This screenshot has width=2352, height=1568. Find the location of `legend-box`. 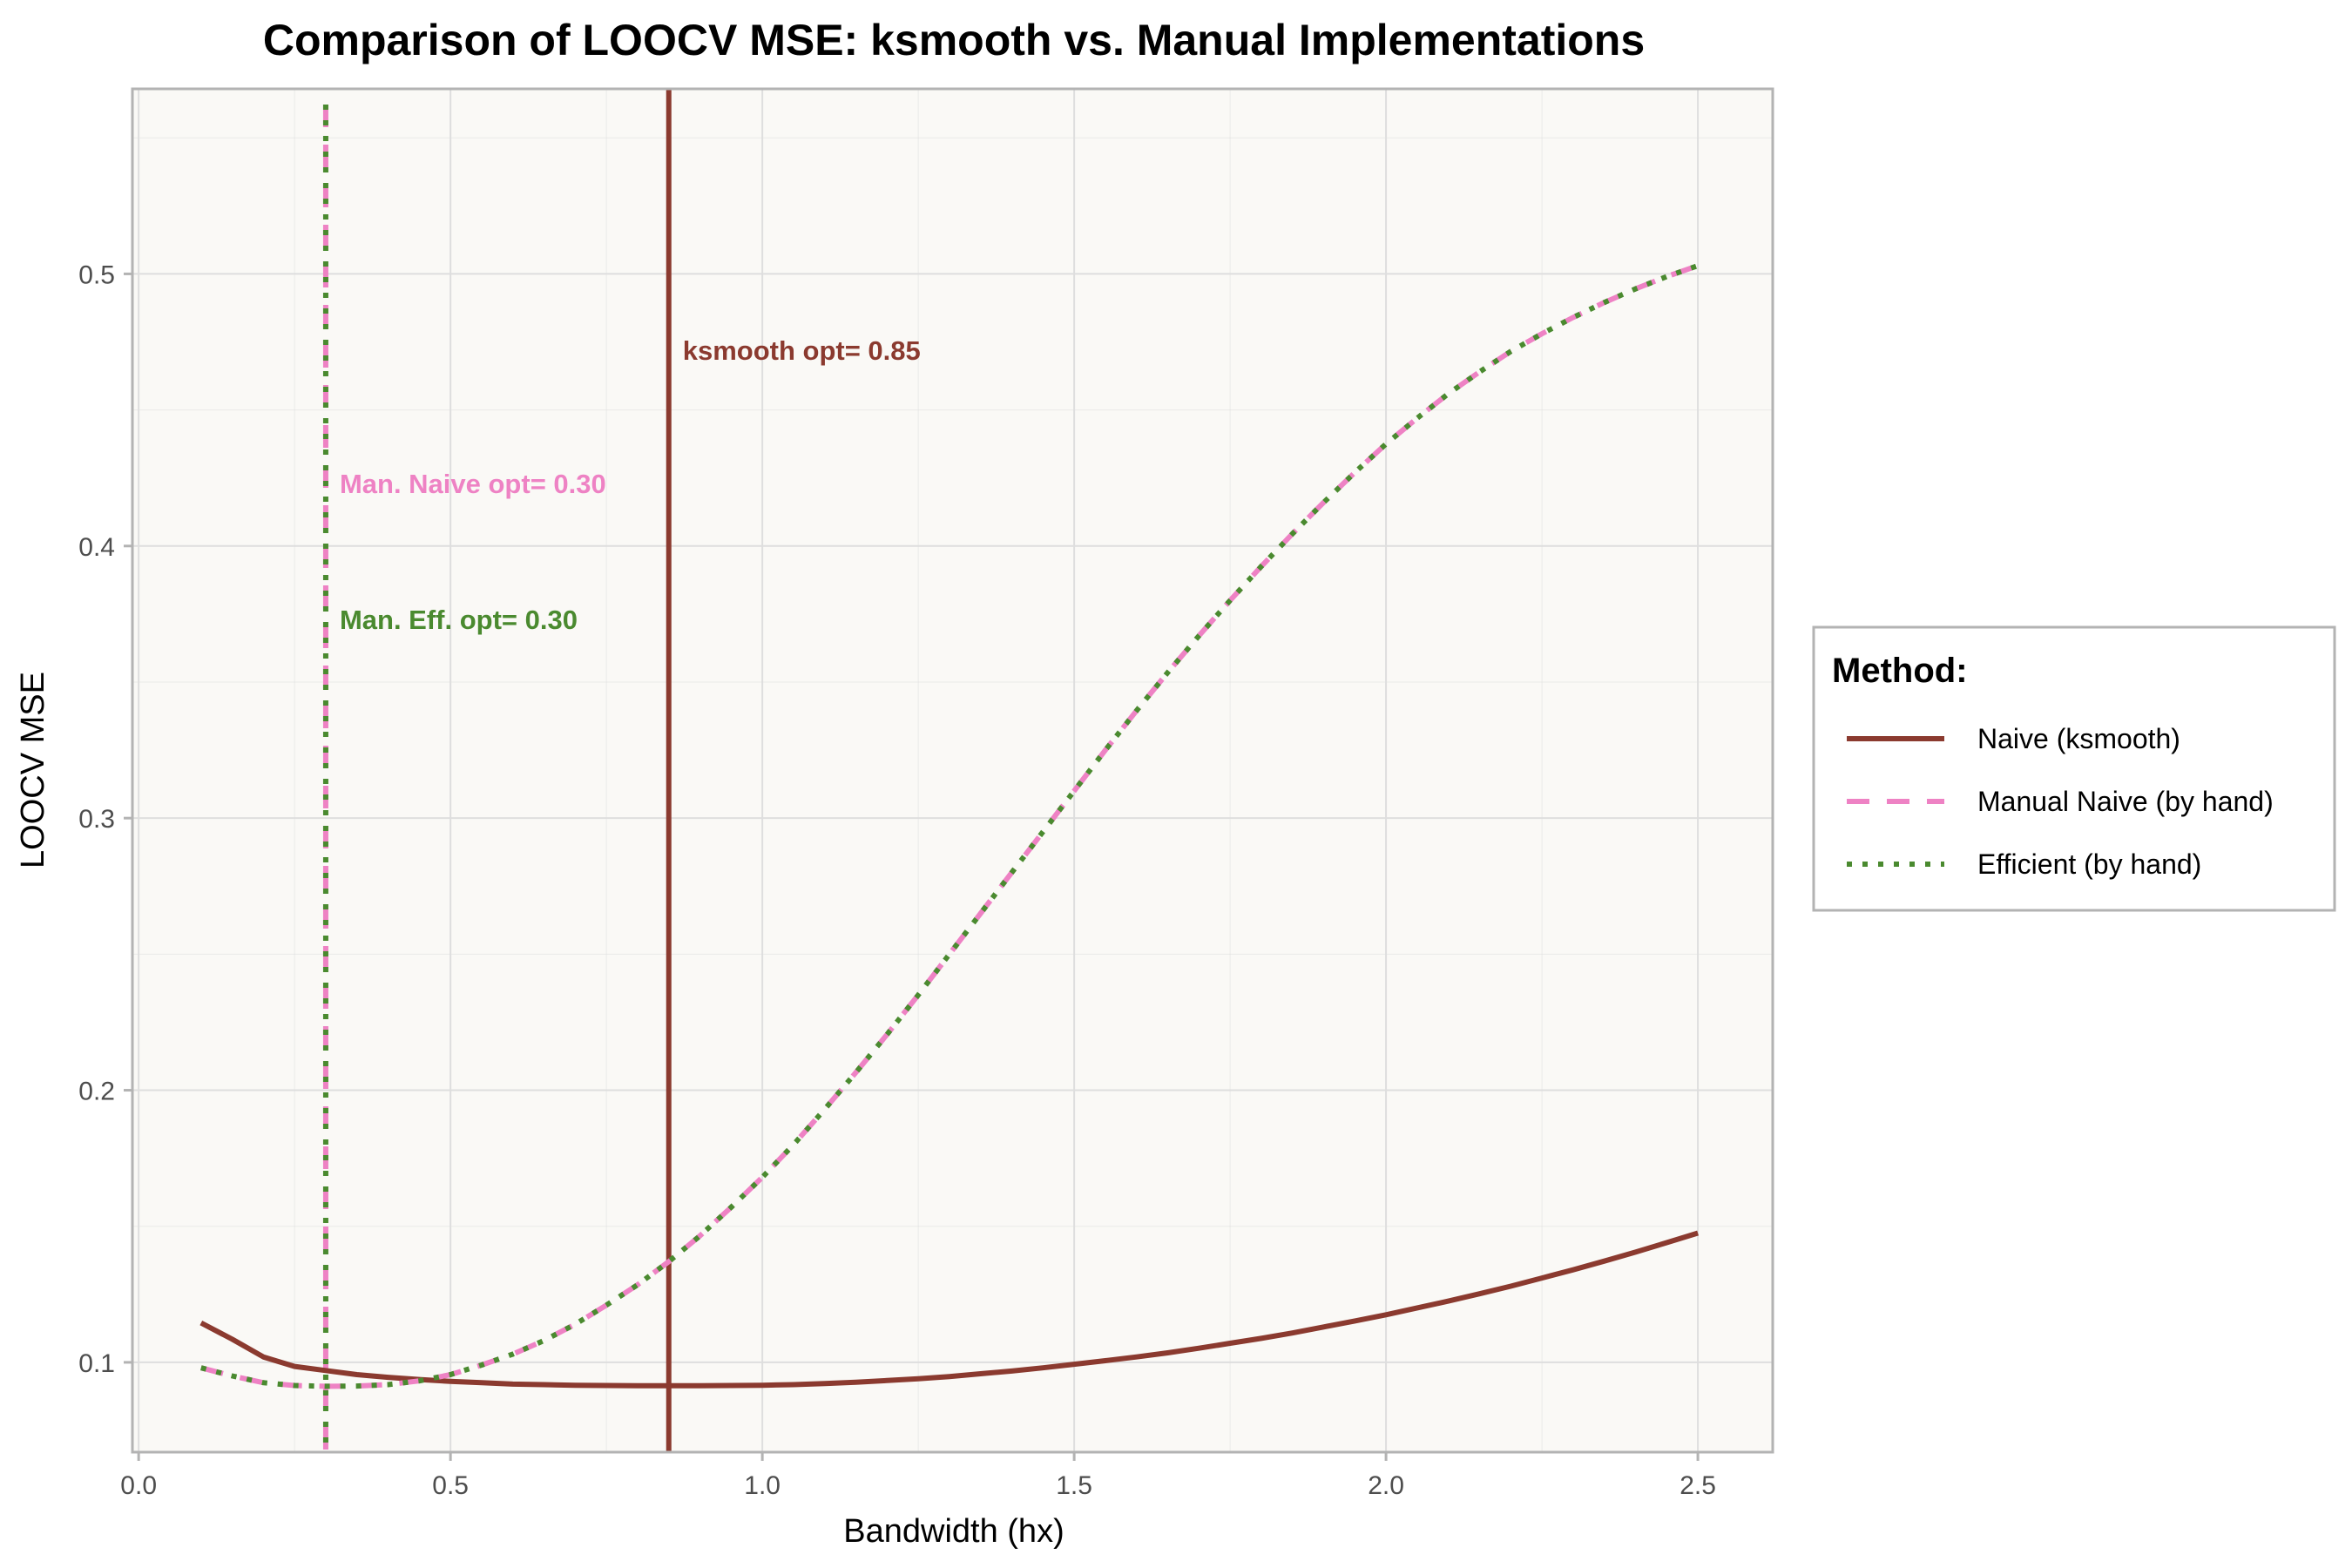

legend-box is located at coordinates (2074, 768).